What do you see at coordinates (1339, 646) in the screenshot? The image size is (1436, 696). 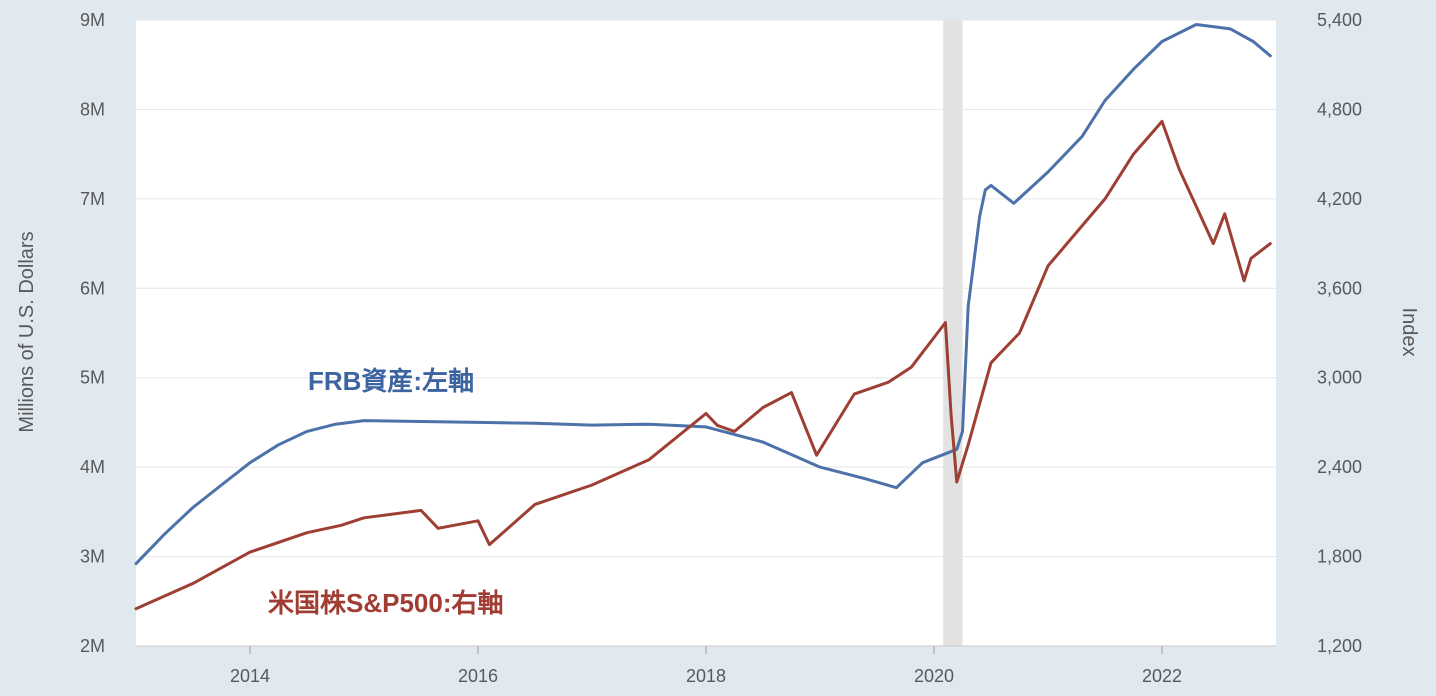 I see `right-tick-label: 1,200` at bounding box center [1339, 646].